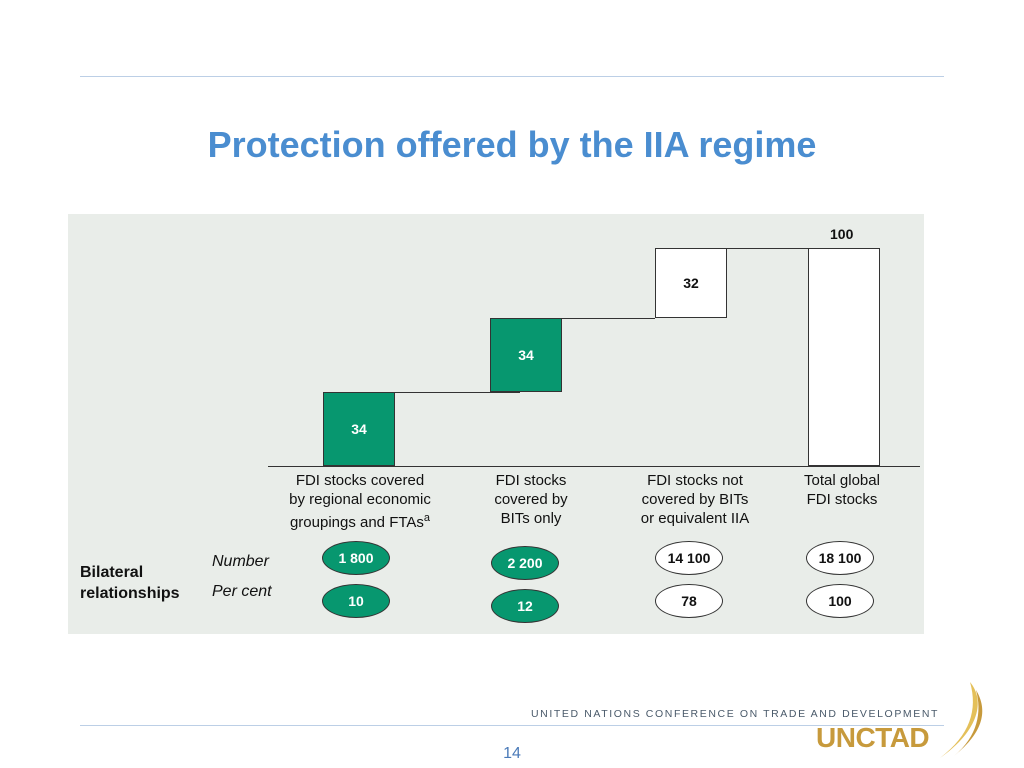 This screenshot has height=768, width=1024. What do you see at coordinates (242, 591) in the screenshot?
I see `percent-row-label: Per cent` at bounding box center [242, 591].